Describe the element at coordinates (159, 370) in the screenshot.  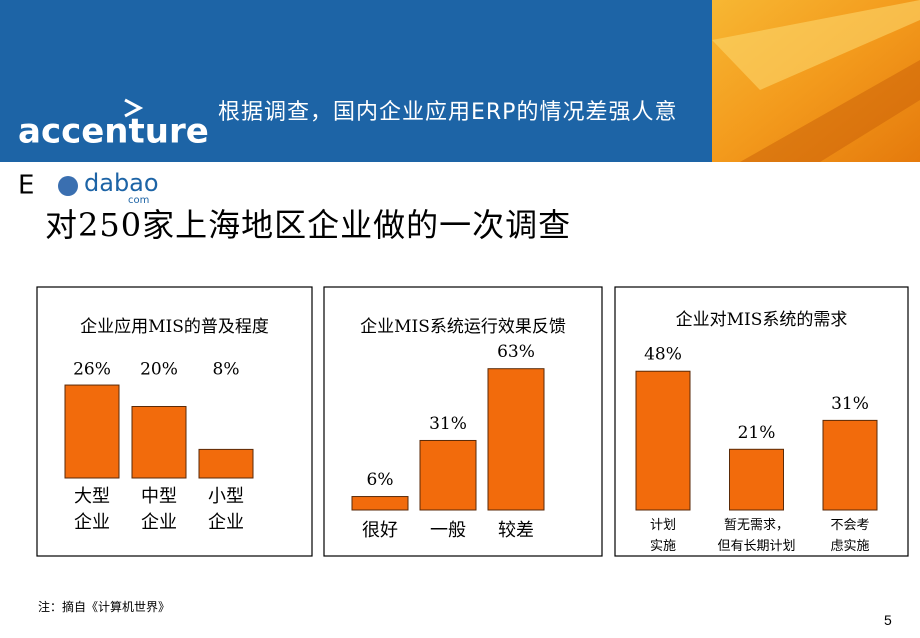
I see `value-label: 20%` at that location.